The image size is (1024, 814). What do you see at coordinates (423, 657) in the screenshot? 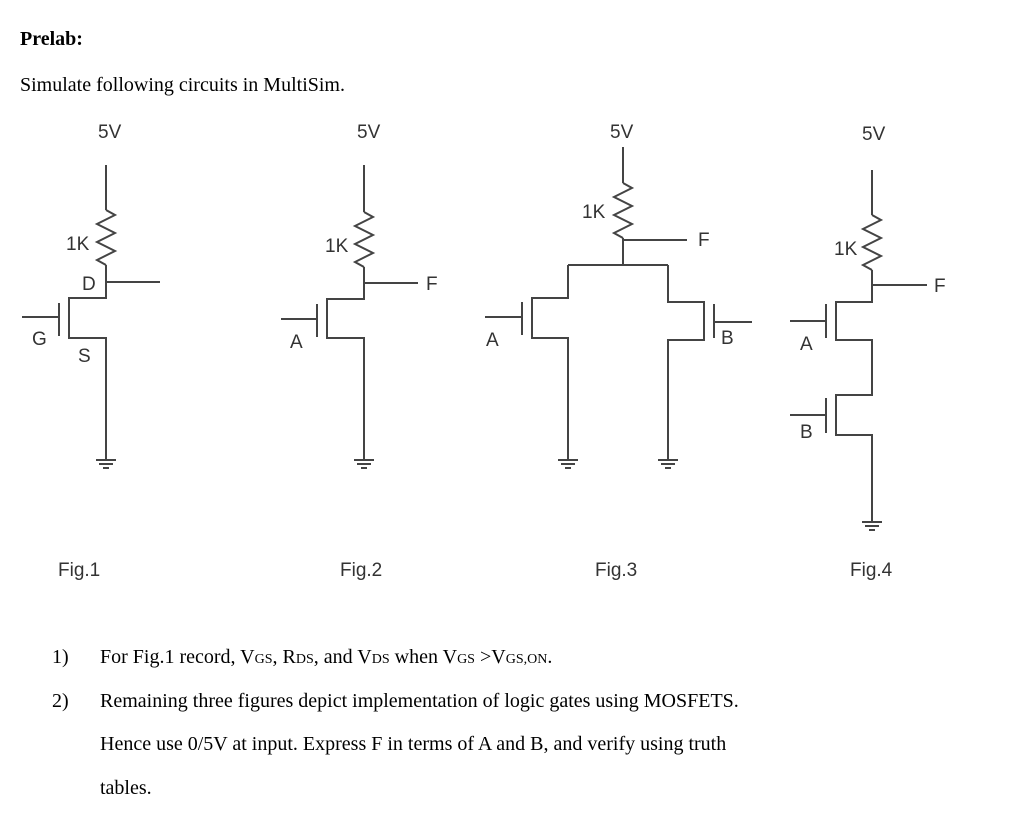
I see `text: when V` at bounding box center [423, 657].